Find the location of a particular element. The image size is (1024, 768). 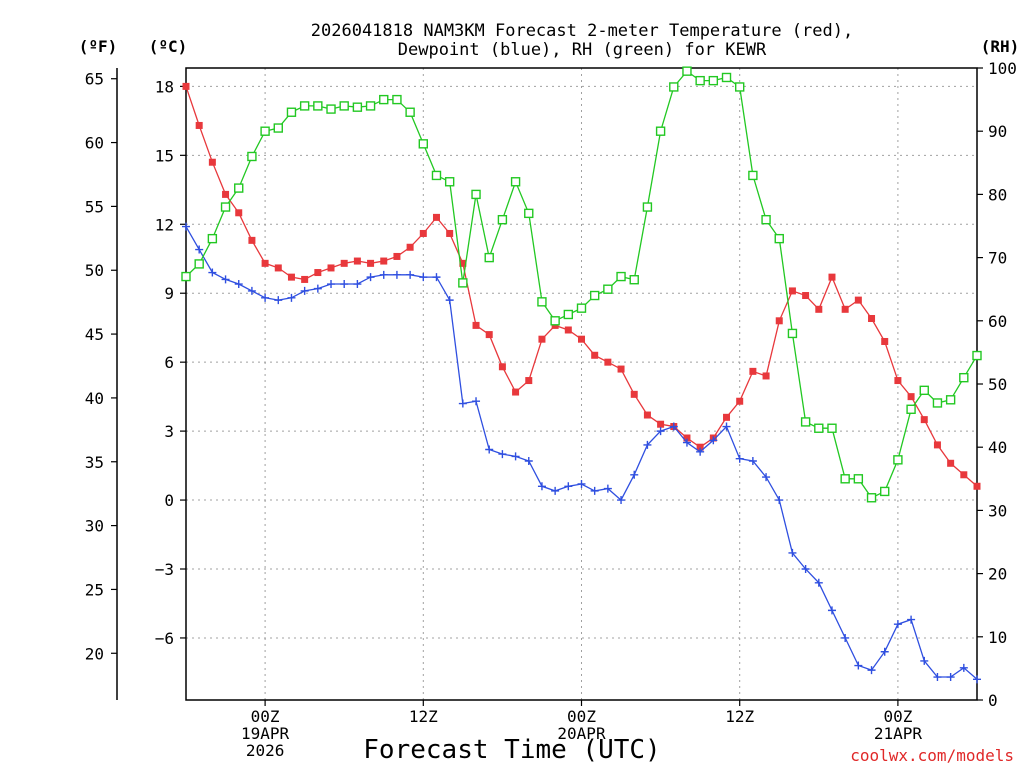

rh-tick-label: 0 is located at coordinates (993, 700).